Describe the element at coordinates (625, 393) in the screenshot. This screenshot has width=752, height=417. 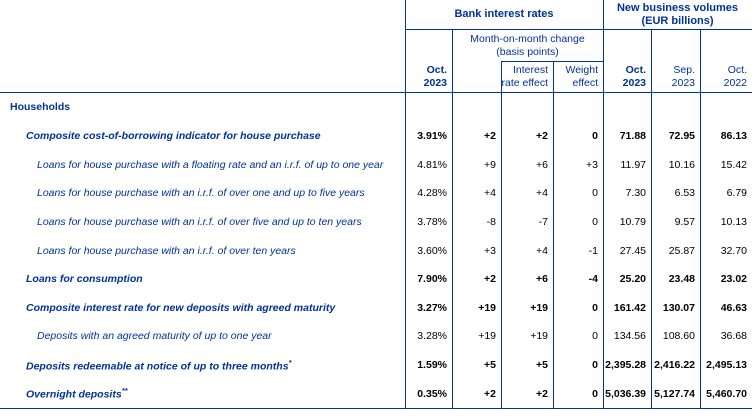
I see `vol-oct23-cell: 5,036.39` at that location.